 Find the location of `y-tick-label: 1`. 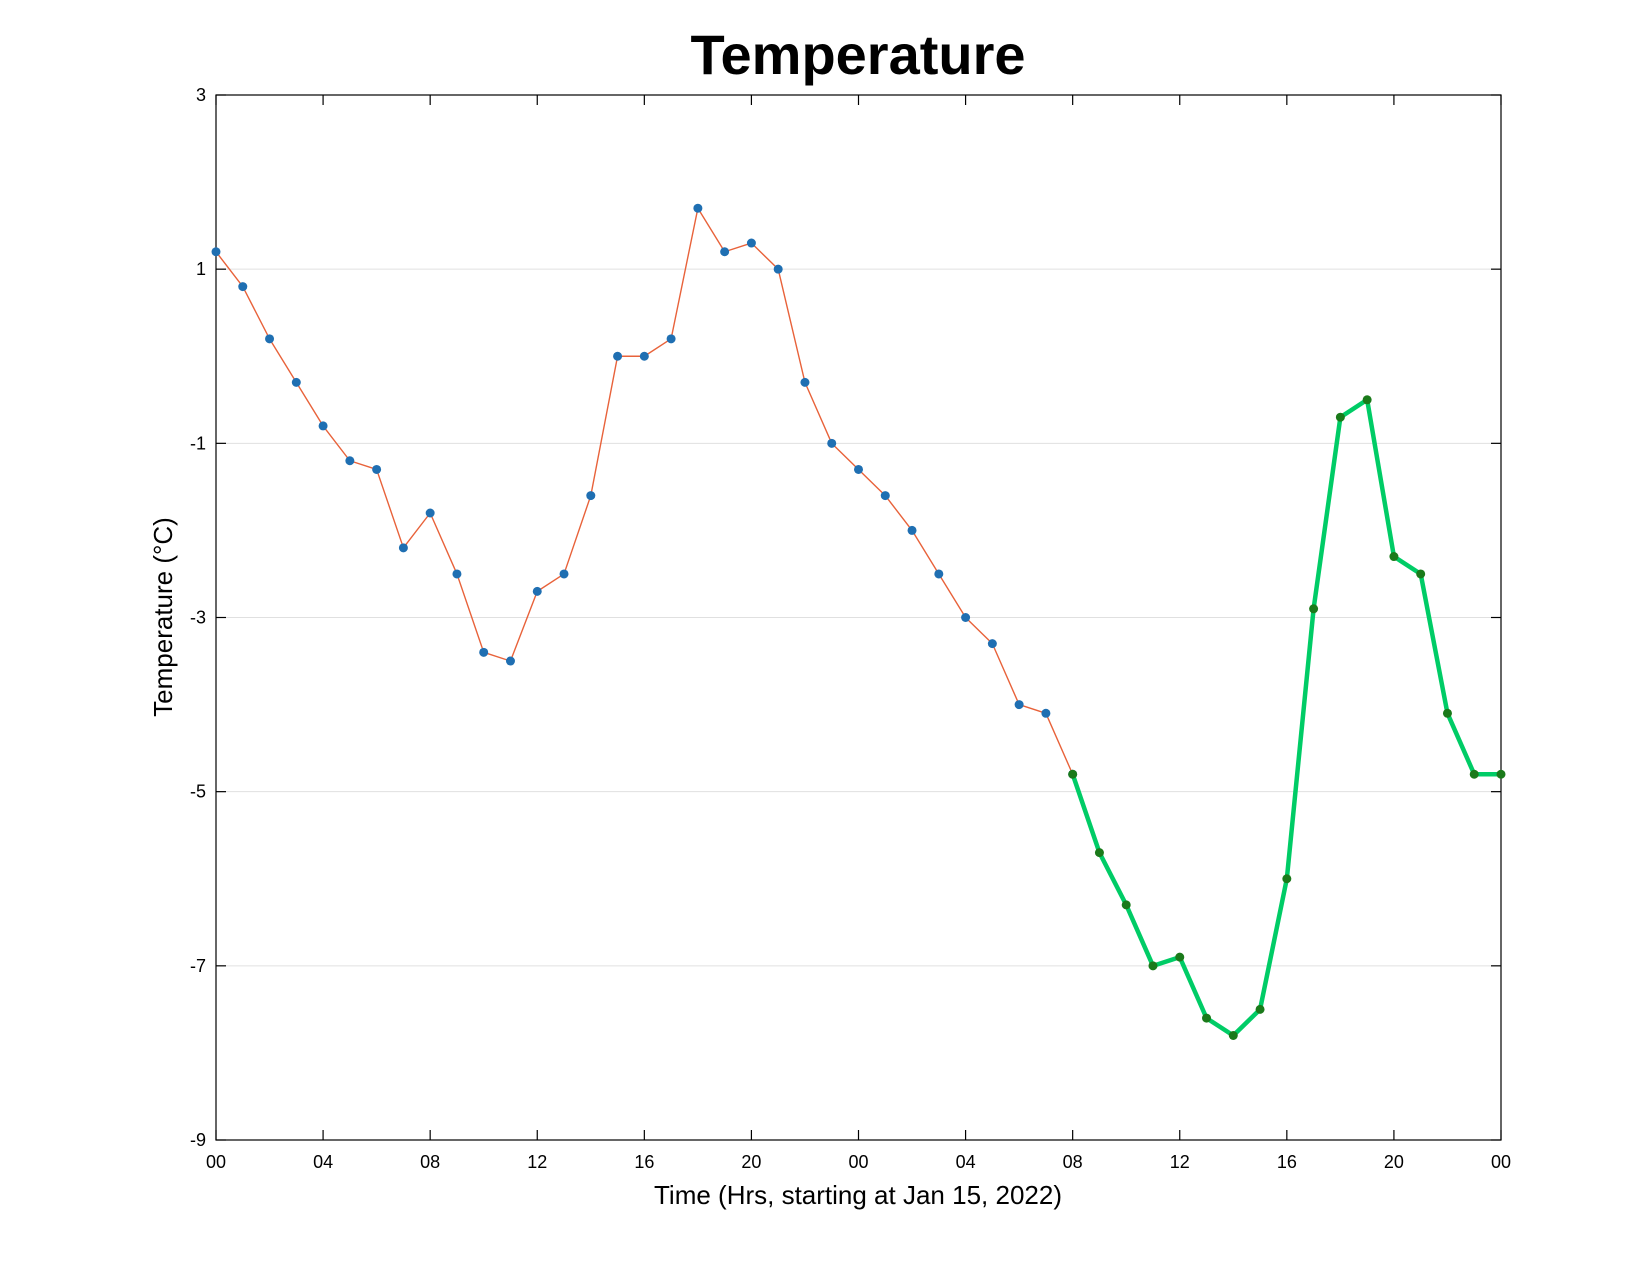

y-tick-label: 1 is located at coordinates (201, 269).